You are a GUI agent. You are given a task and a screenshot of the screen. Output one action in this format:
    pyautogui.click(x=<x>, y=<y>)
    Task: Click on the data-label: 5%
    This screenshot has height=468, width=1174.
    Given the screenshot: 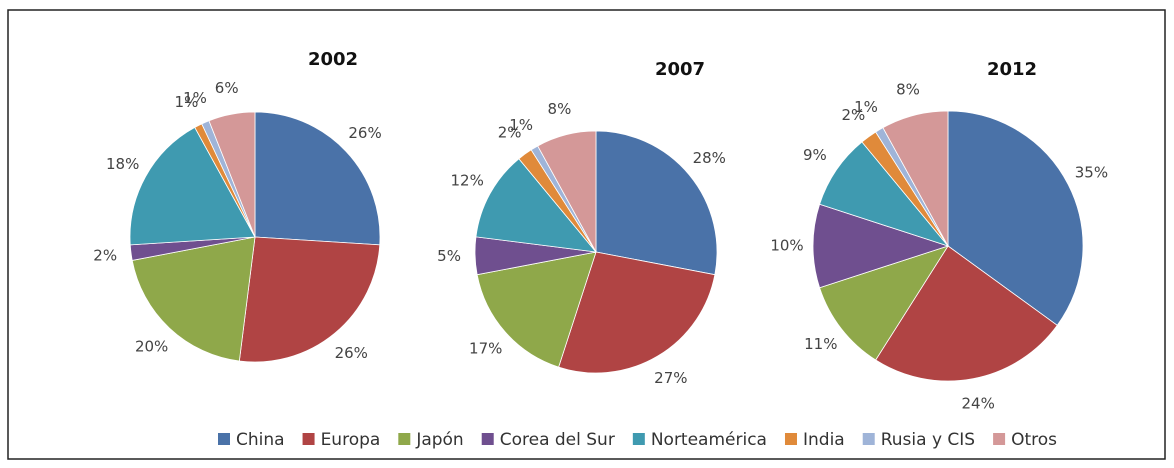 What is the action you would take?
    pyautogui.click(x=449, y=256)
    